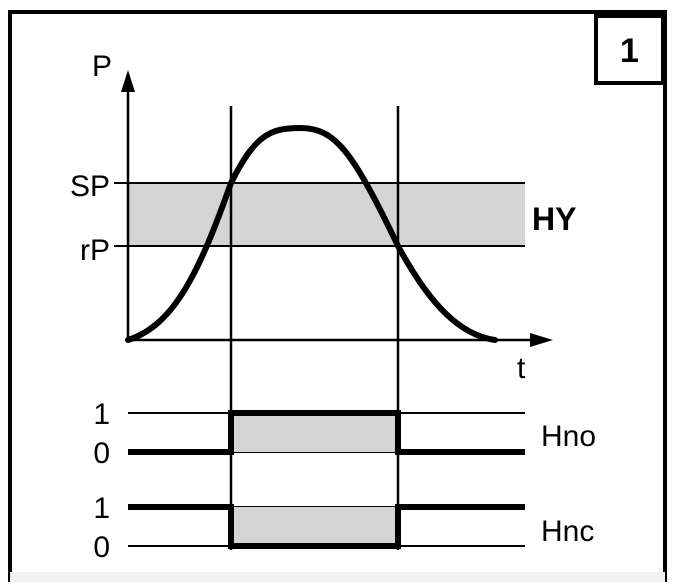  I want to click on hnc-active-fill, so click(314, 526).